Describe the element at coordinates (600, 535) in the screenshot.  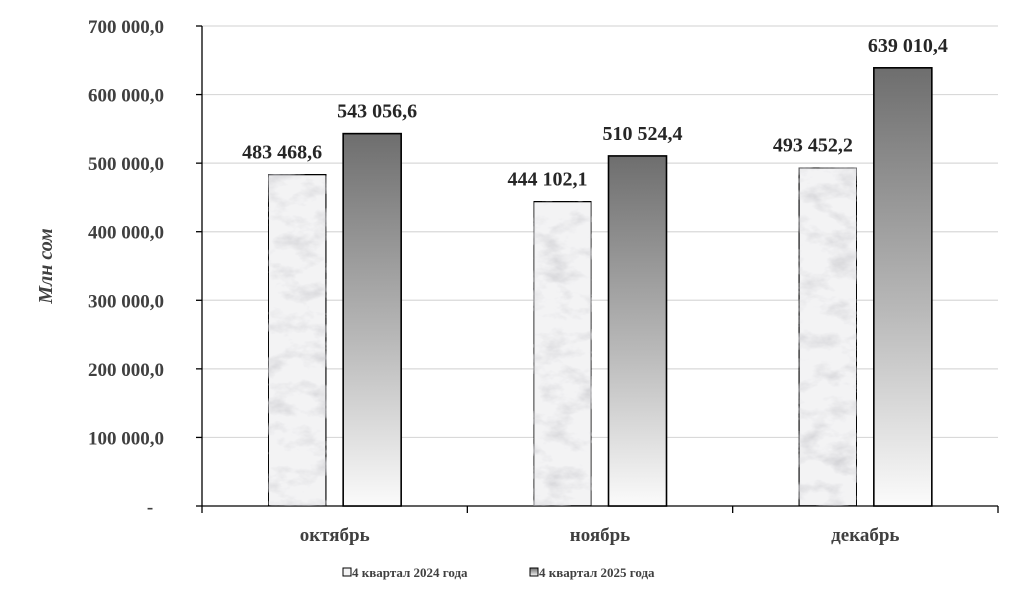
I see `x-tick-label: ноябрь` at that location.